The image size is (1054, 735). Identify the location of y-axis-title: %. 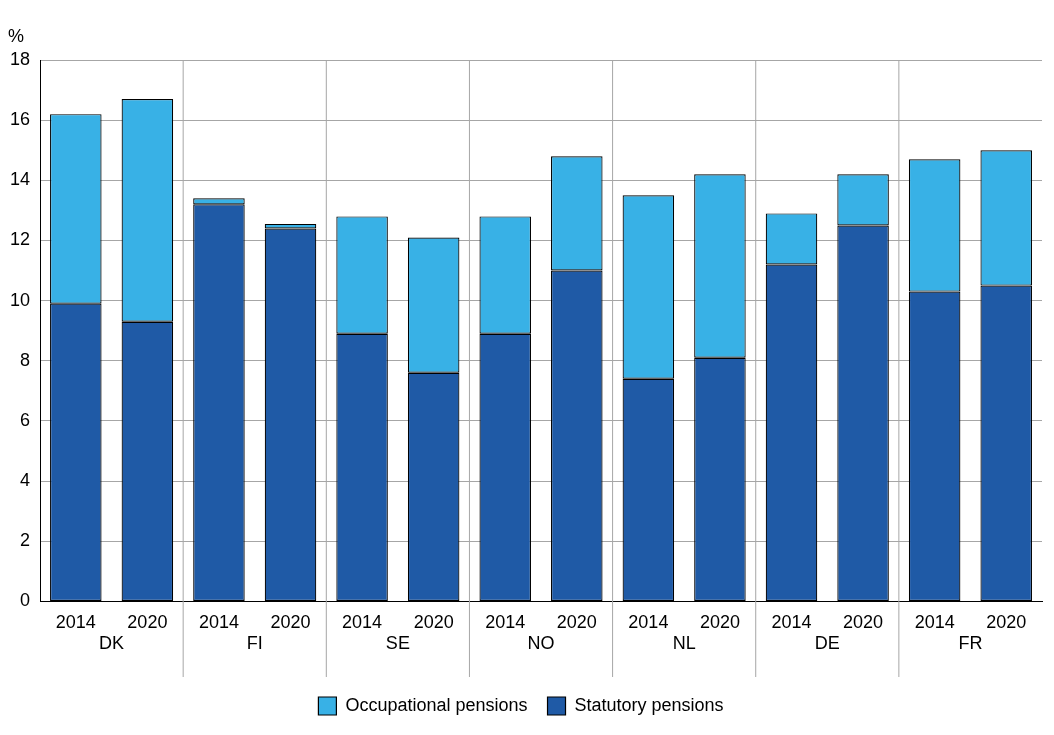
(16, 35).